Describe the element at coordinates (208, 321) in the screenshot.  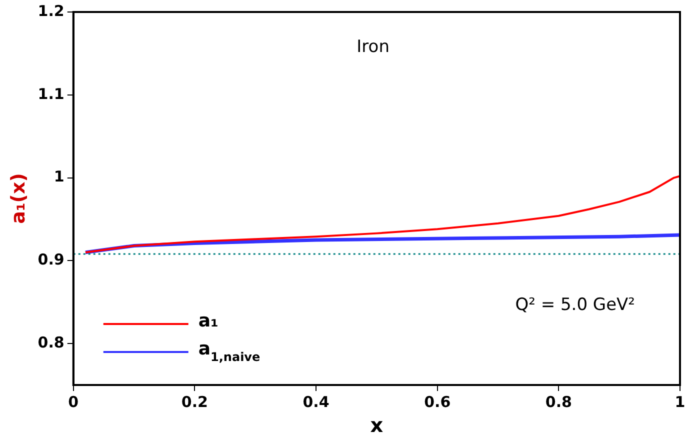
I see `legend-label: a₁` at that location.